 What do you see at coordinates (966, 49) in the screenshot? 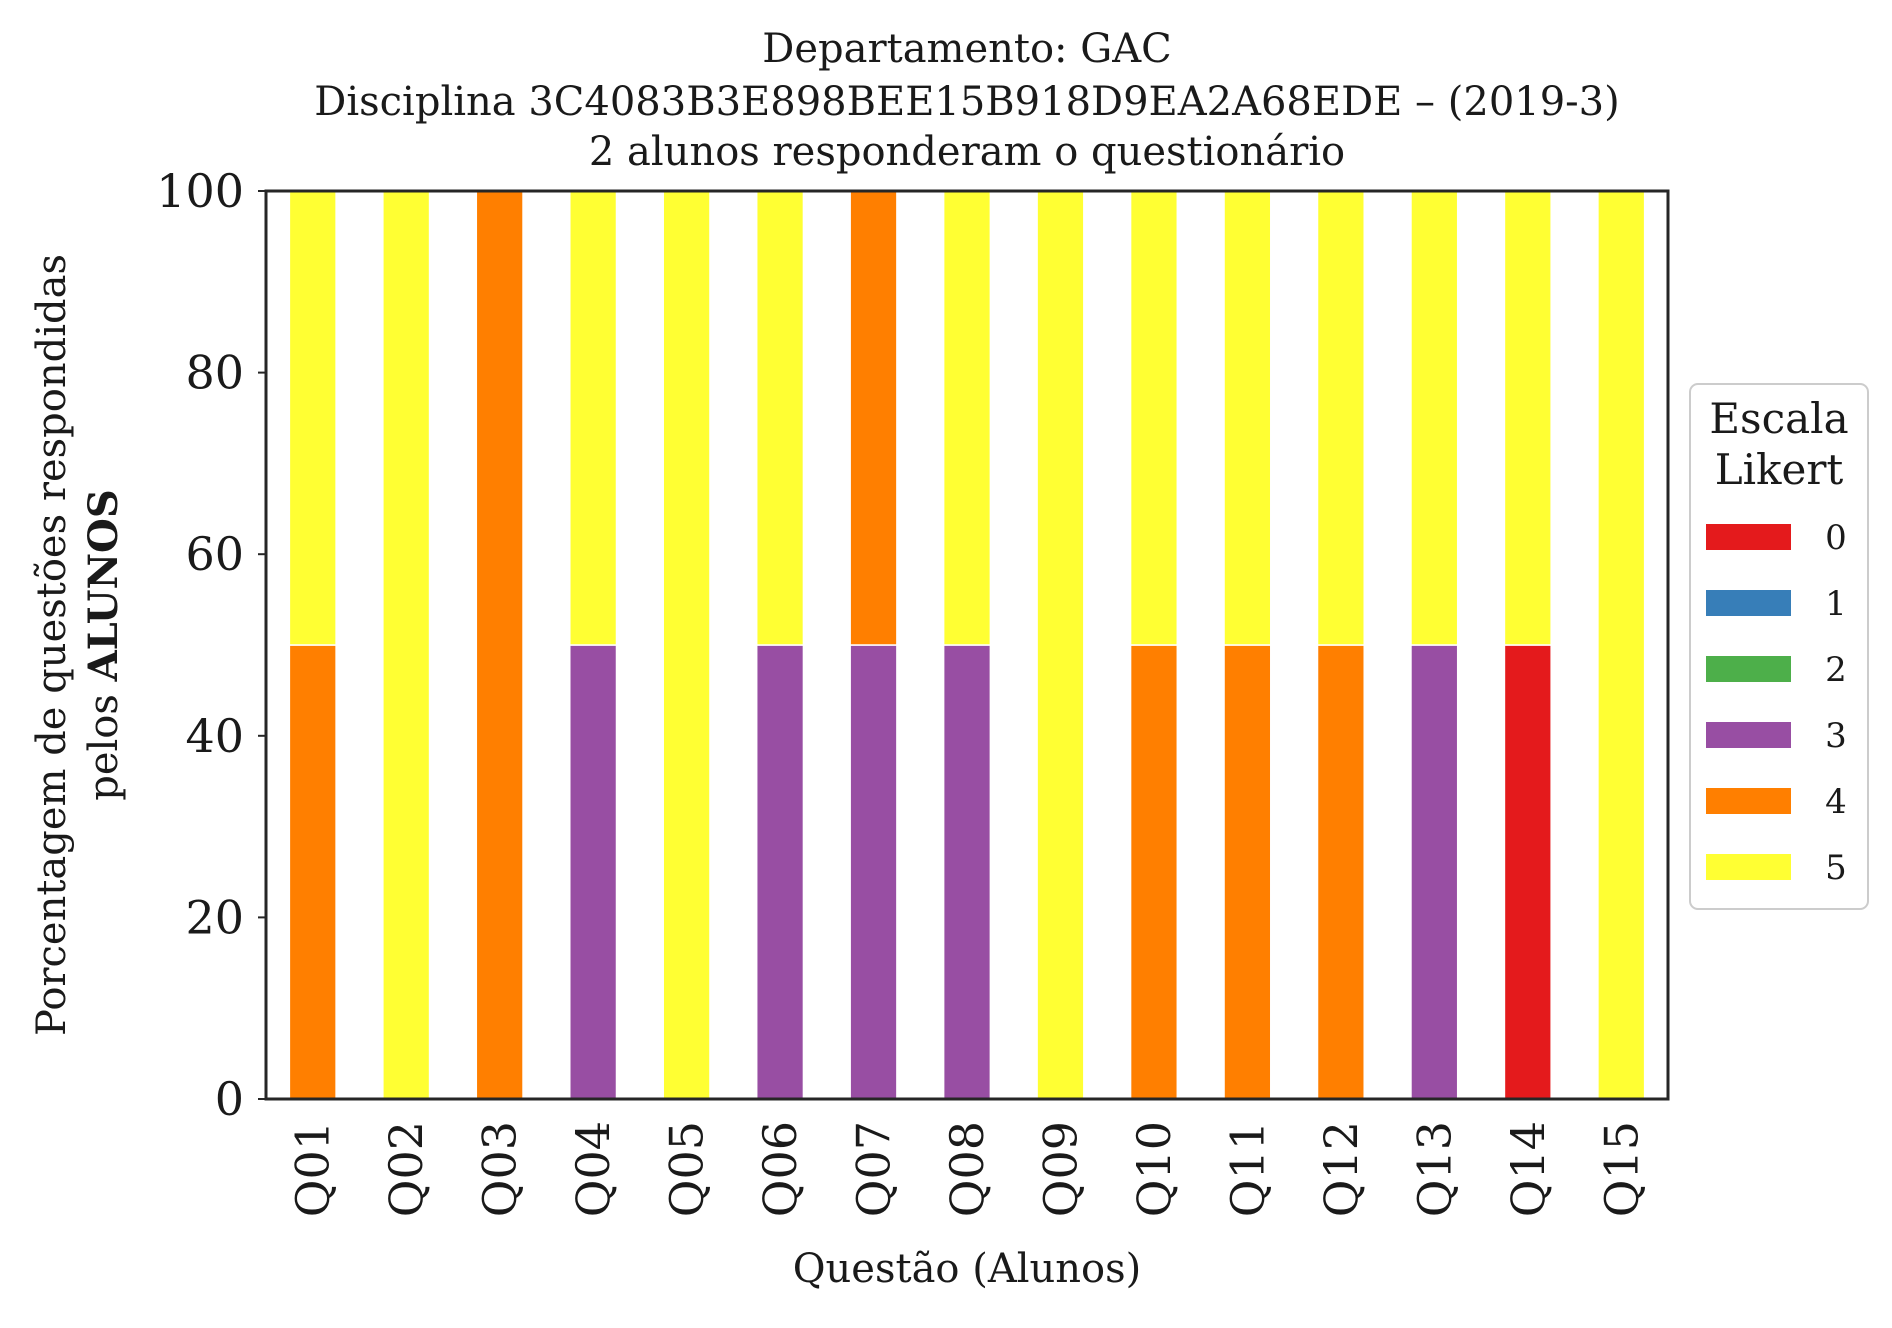
I see `title-line-1: Departamento: GAC` at bounding box center [966, 49].